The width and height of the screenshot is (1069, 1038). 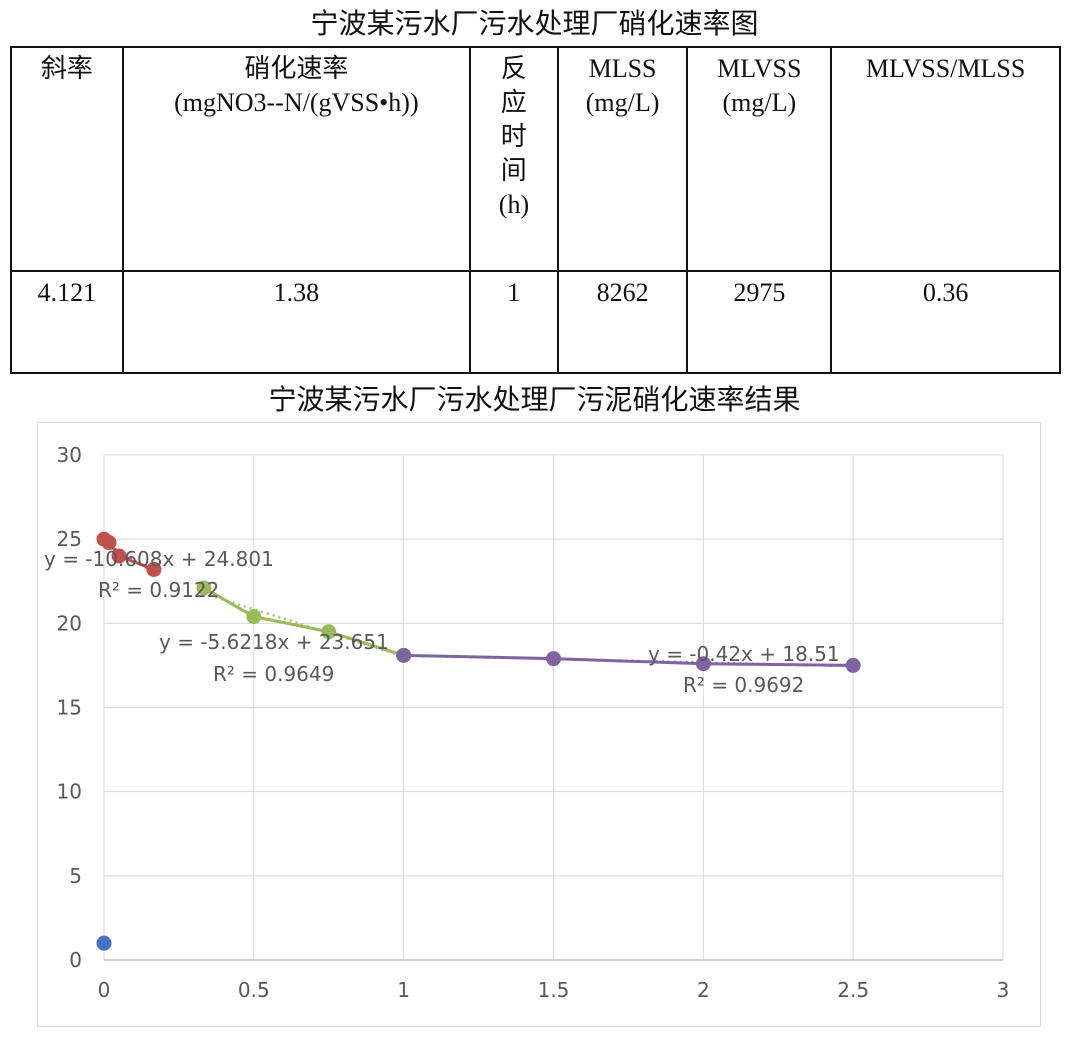 I want to click on header-mlvss-label: MLVSS, so click(x=759, y=68).